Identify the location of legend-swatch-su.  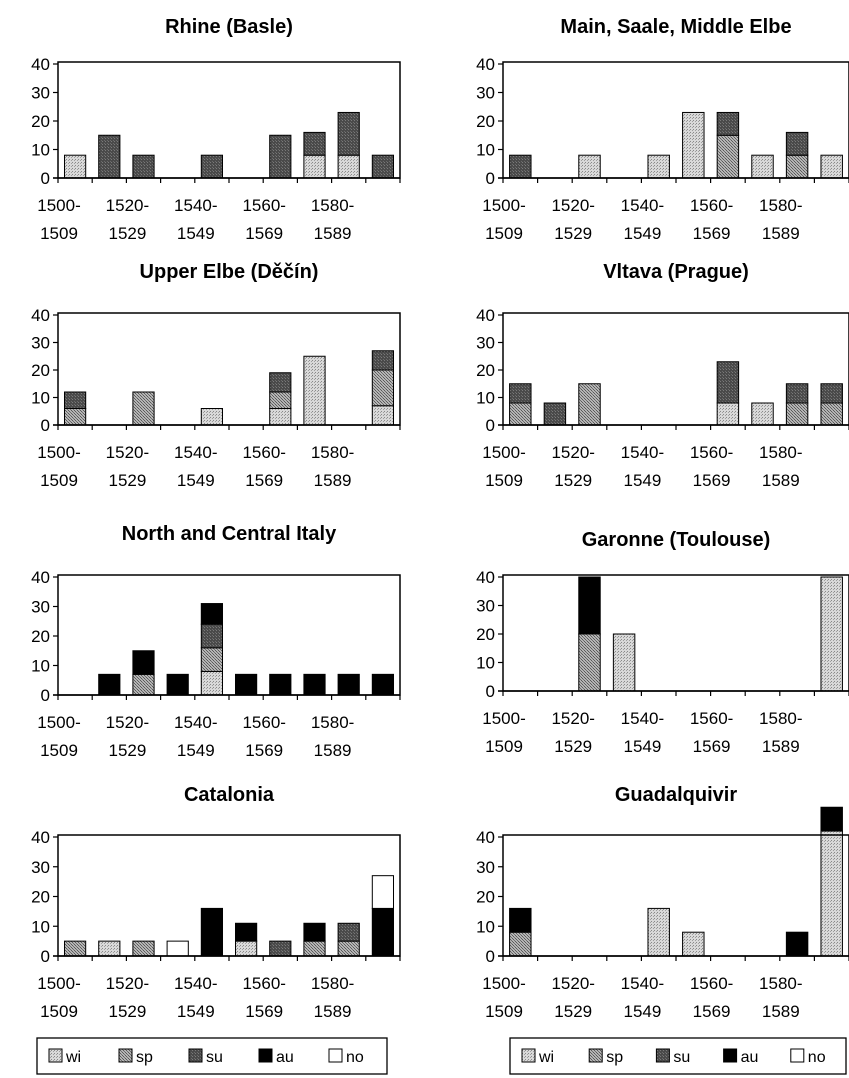
(195, 1055).